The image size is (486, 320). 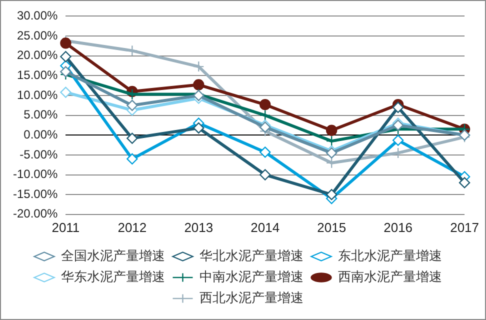 What do you see at coordinates (37, 95) in the screenshot?
I see `y-tick-label: 10.00%` at bounding box center [37, 95].